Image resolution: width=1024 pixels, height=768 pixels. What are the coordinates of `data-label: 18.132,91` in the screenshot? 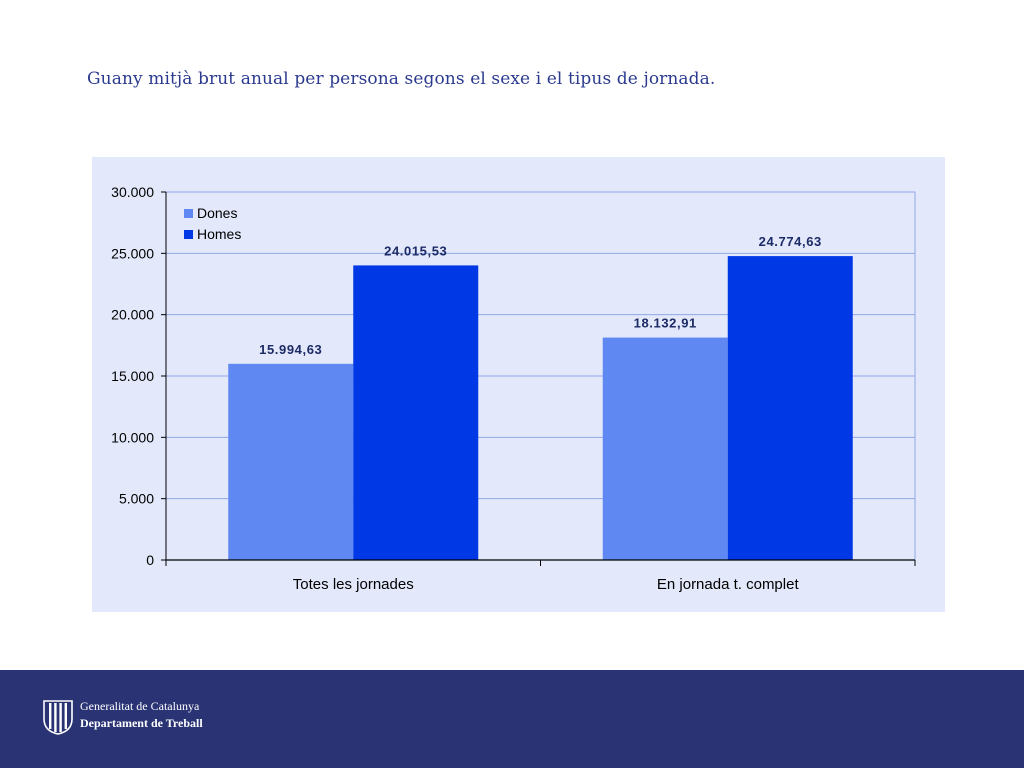 It's located at (665, 323).